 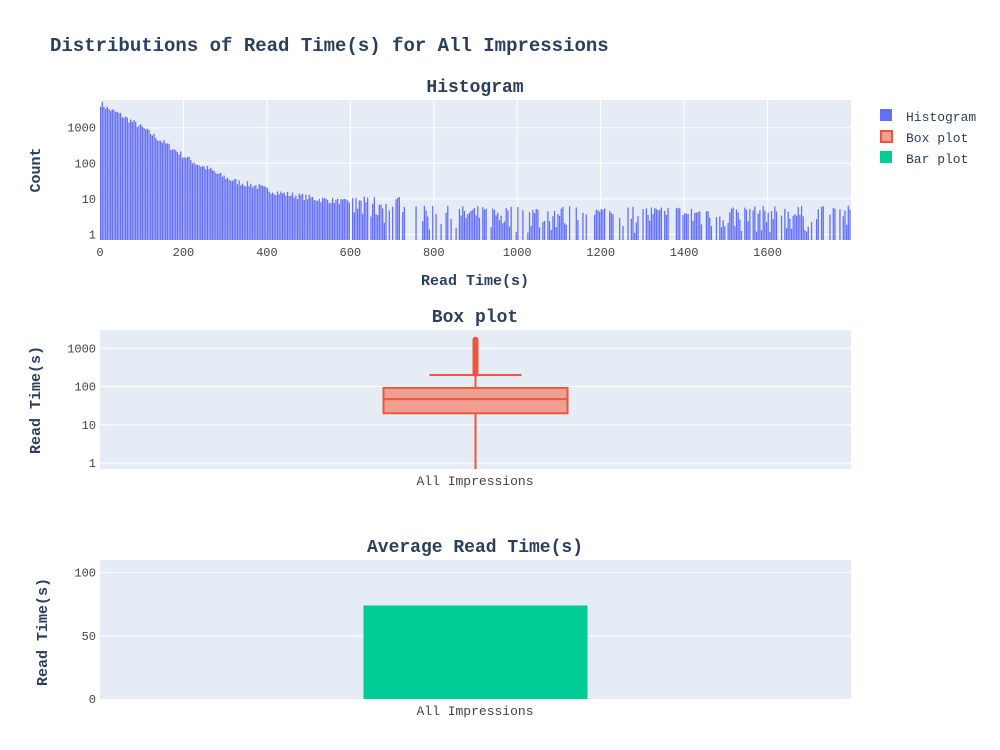 I want to click on legend-label-bar-plot: Bar plot, so click(x=937, y=159).